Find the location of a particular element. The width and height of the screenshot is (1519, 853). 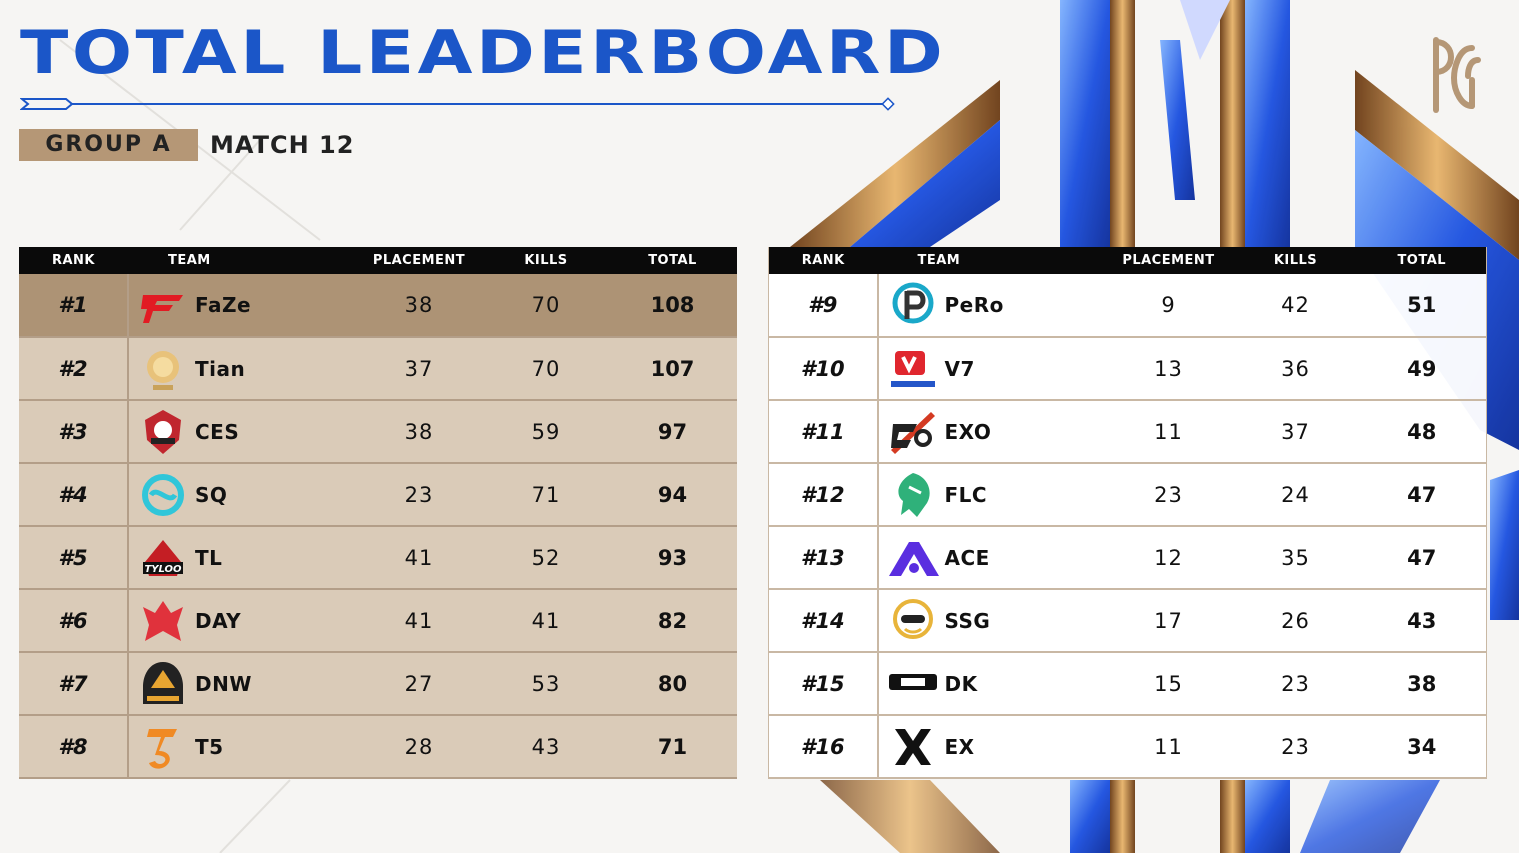

rank-cell: #15 is located at coordinates (823, 684).